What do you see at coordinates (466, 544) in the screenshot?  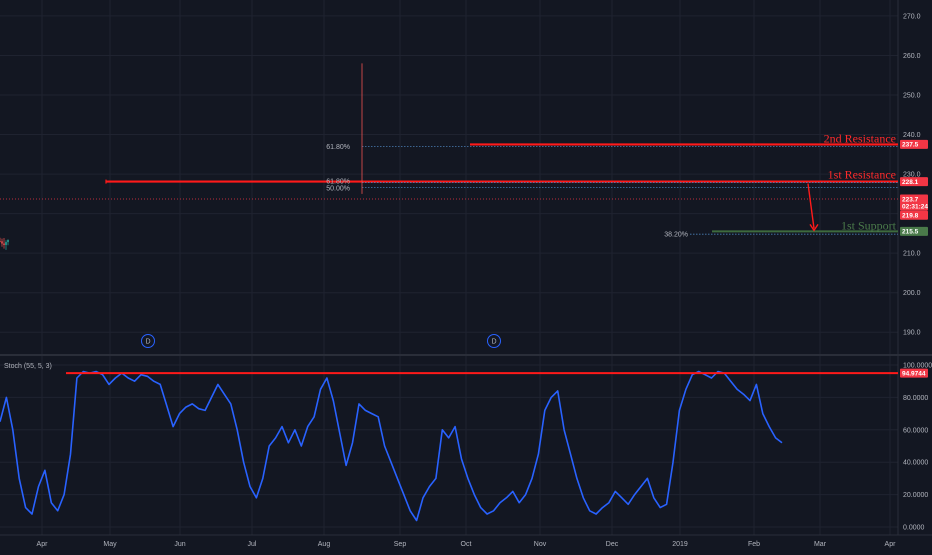 I see `time-tick-label: Oct` at bounding box center [466, 544].